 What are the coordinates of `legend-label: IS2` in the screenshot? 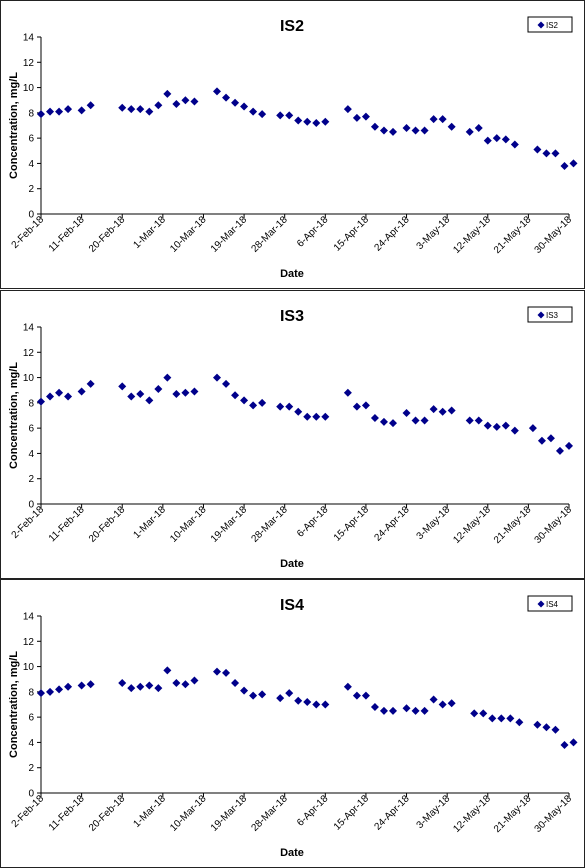 It's located at (552, 25).